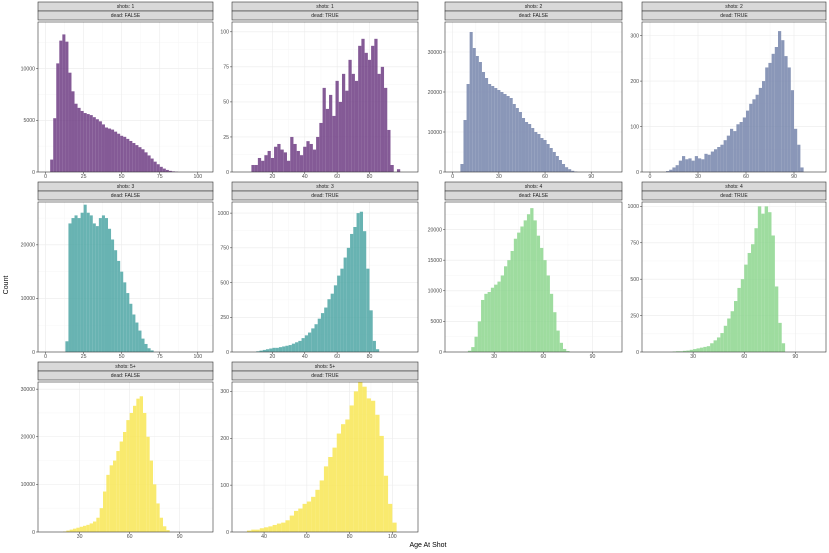  Describe the element at coordinates (319, 450) in the screenshot. I see `facet-panel: shots: 5+ dead: TRUE 40 60 80 100 0 100 200 300` at that location.